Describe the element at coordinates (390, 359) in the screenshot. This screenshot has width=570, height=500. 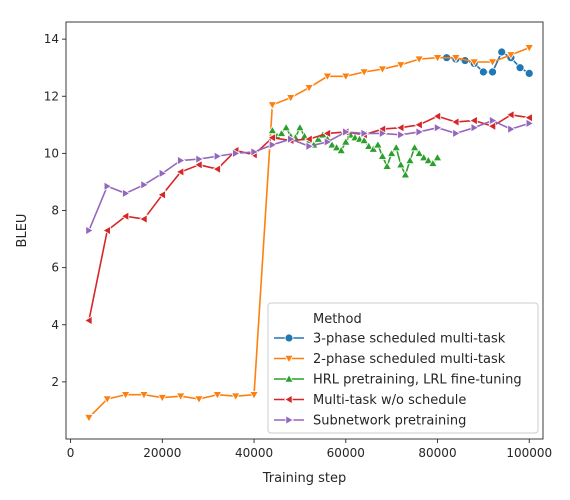
I see `legend-entry-2-phase-scheduled-multi-task: 2-phase scheduled multi-task` at that location.